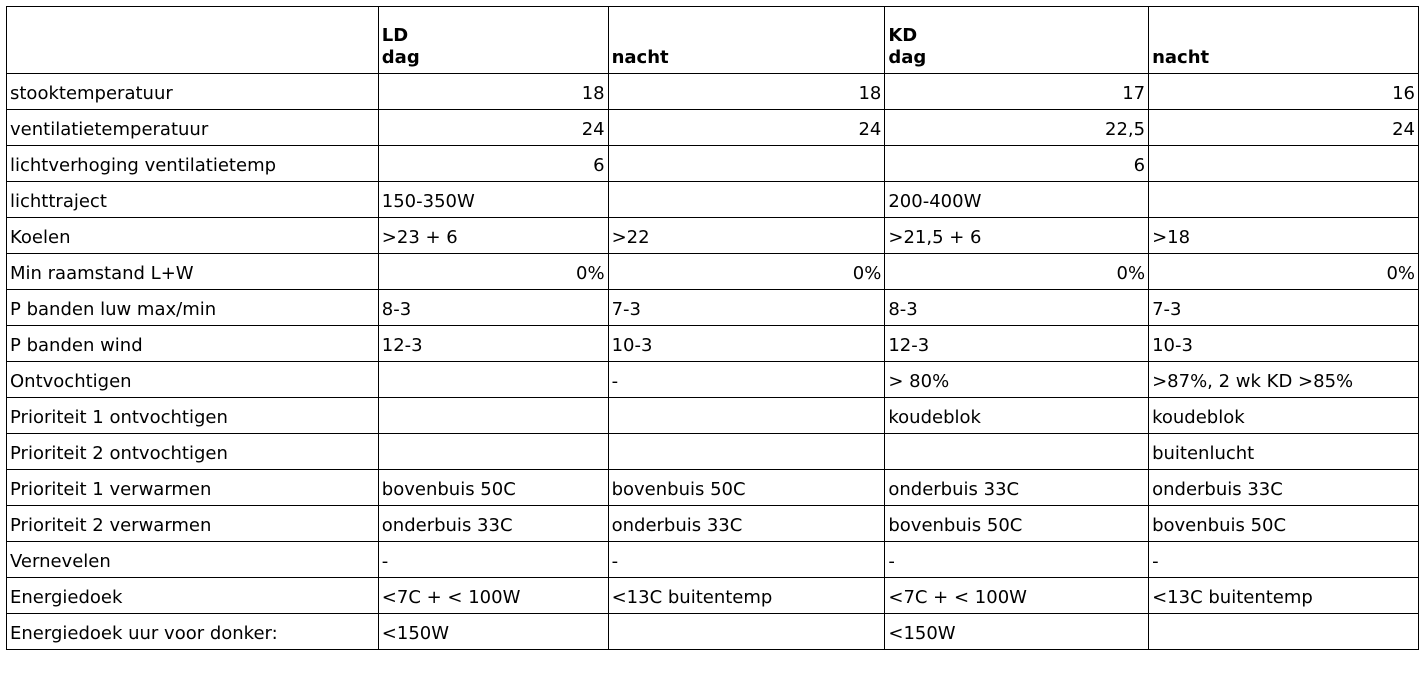  Describe the element at coordinates (1181, 57) in the screenshot. I see `header-period-label: nacht` at that location.